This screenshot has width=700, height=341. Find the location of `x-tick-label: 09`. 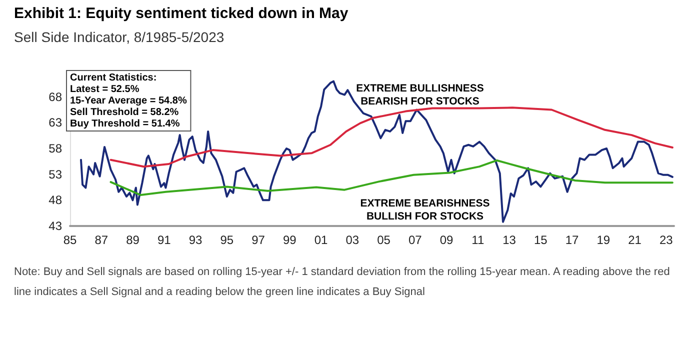

x-tick-label: 09 is located at coordinates (447, 240).